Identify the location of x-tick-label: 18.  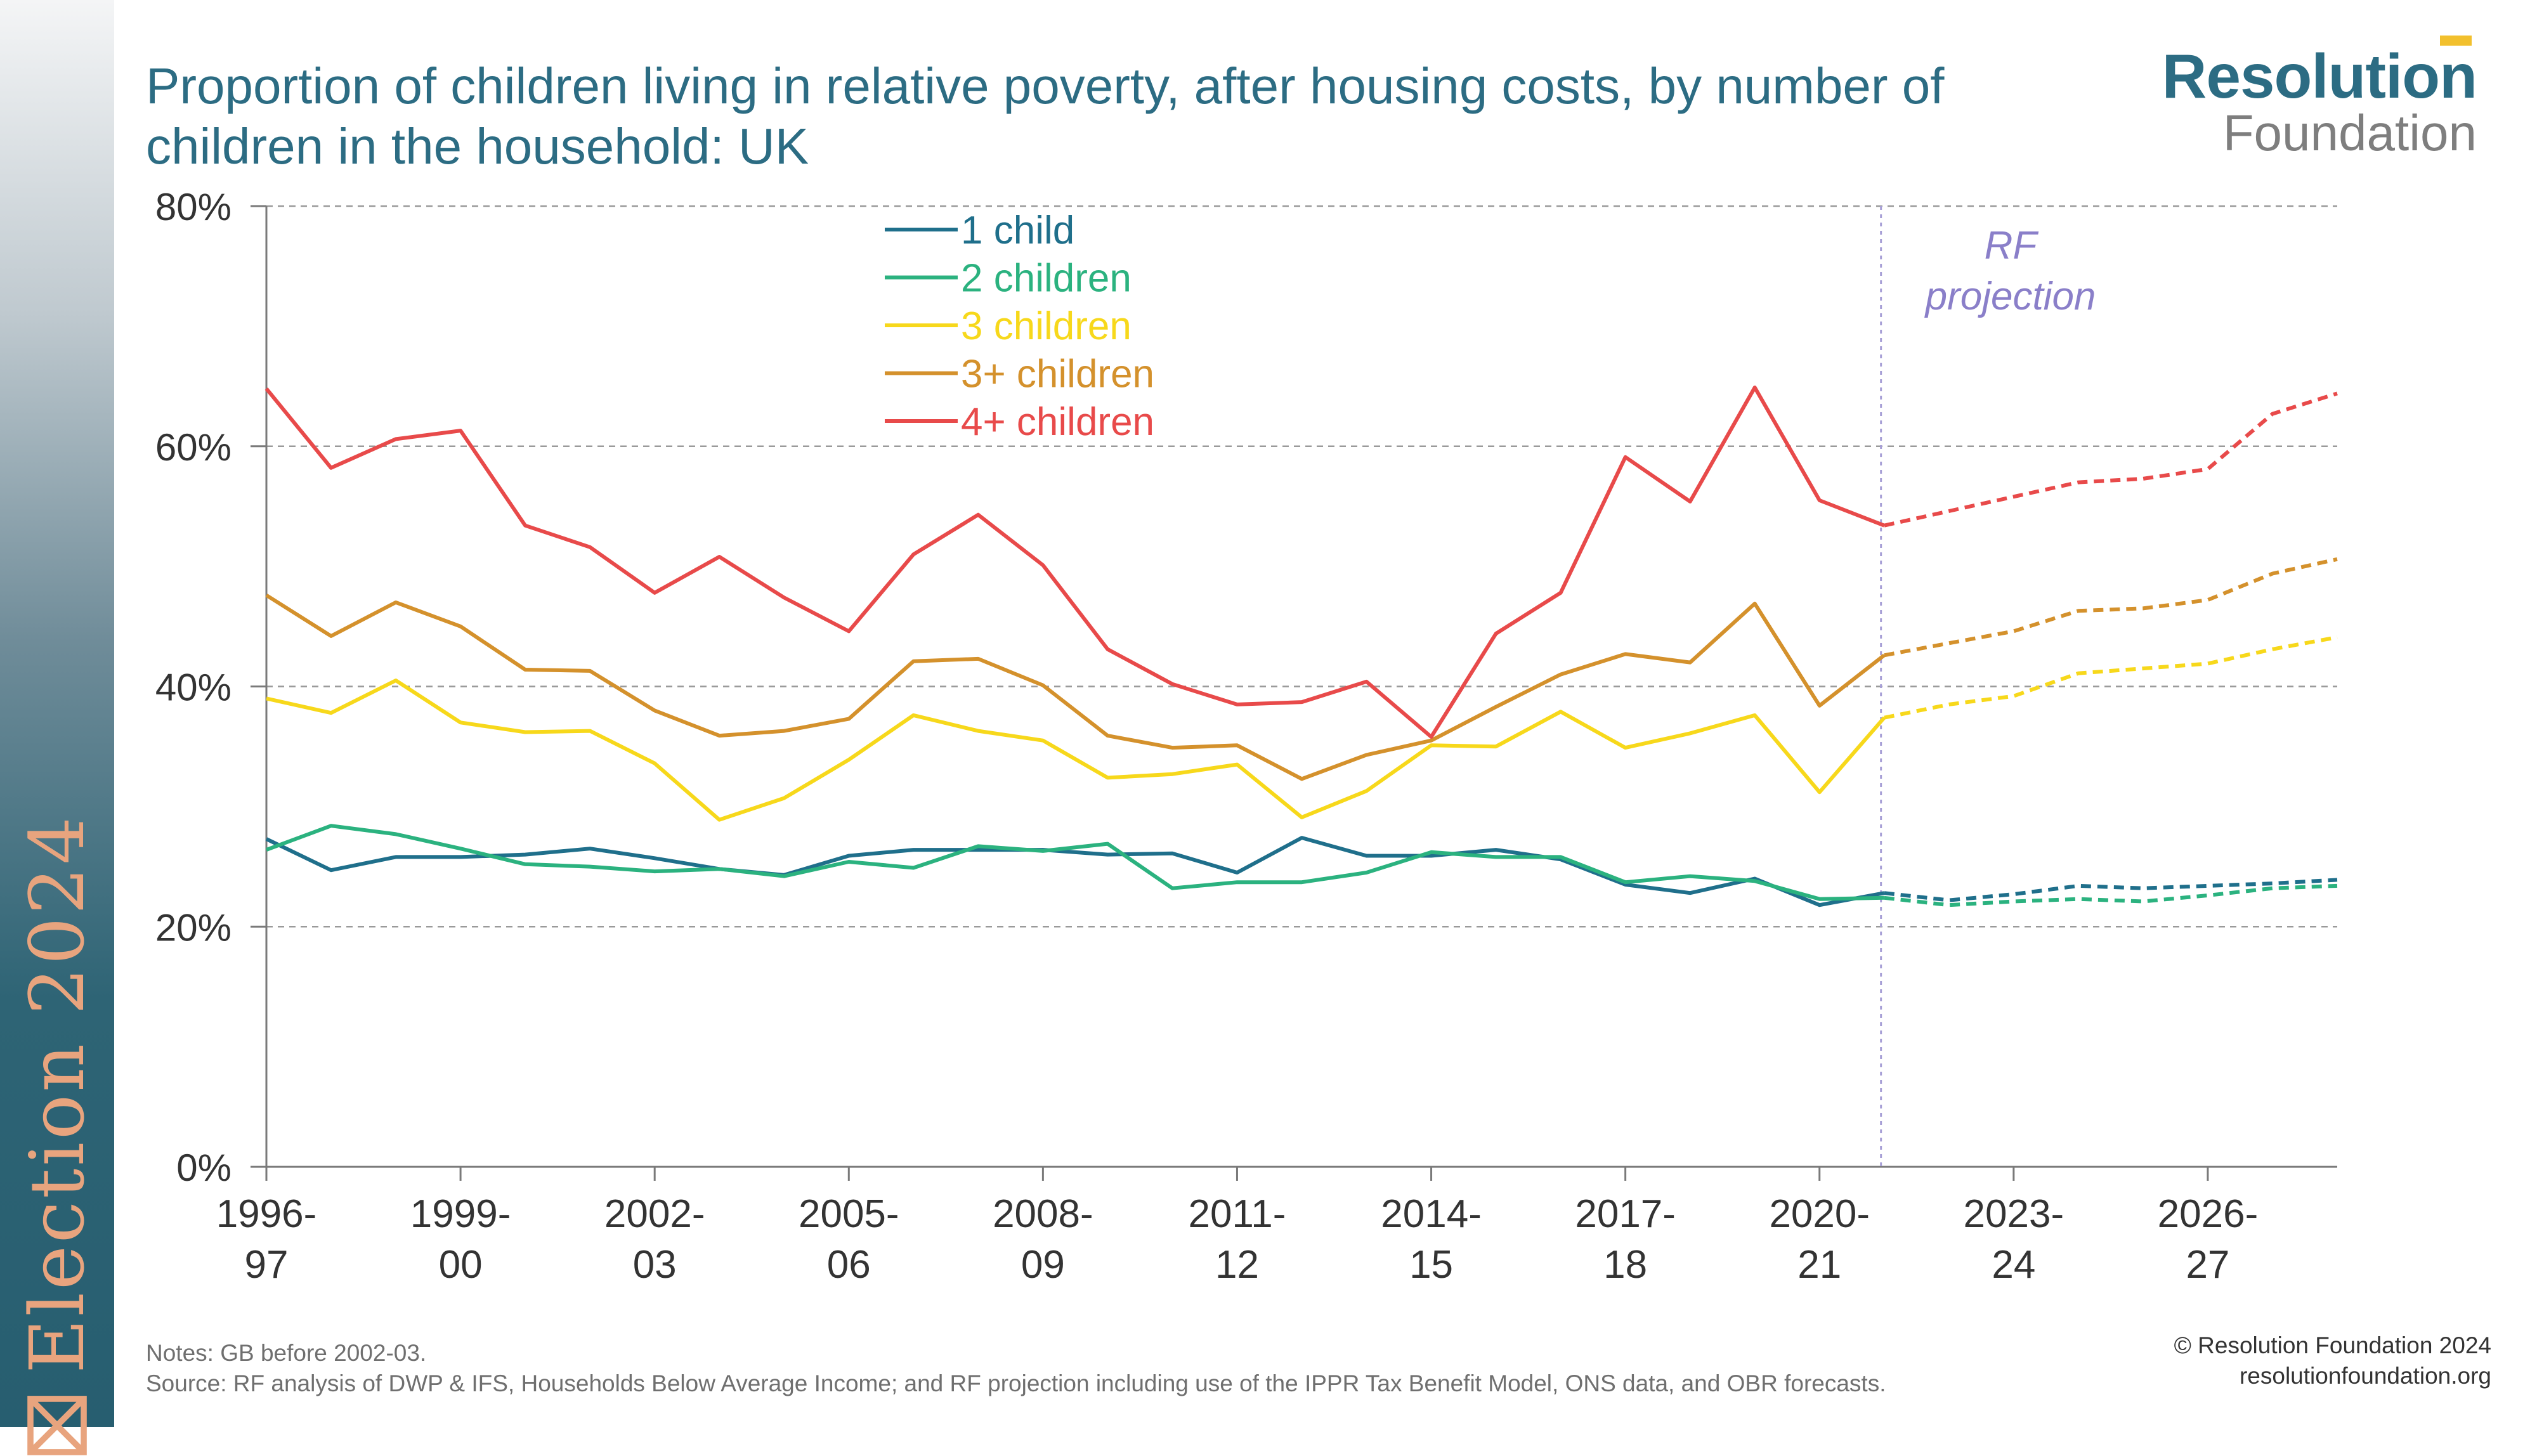
(1625, 1265).